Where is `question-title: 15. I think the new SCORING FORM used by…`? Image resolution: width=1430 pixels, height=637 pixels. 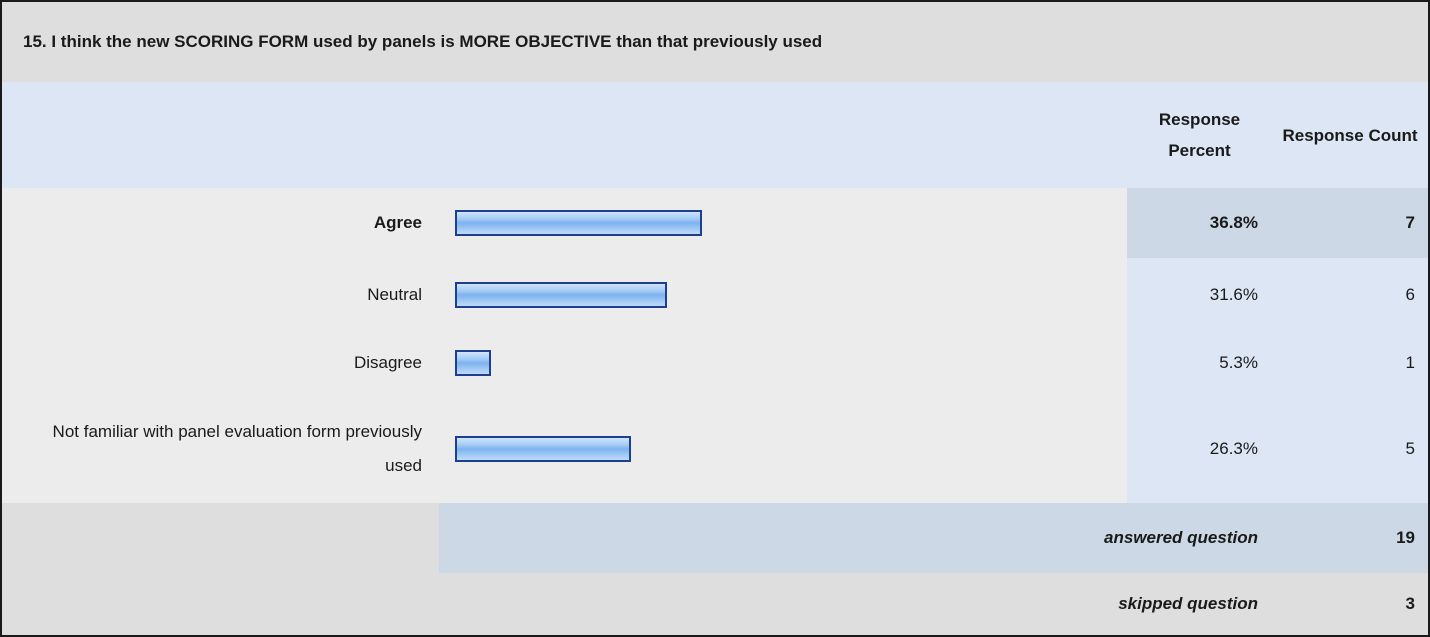
question-title: 15. I think the new SCORING FORM used by… is located at coordinates (423, 41).